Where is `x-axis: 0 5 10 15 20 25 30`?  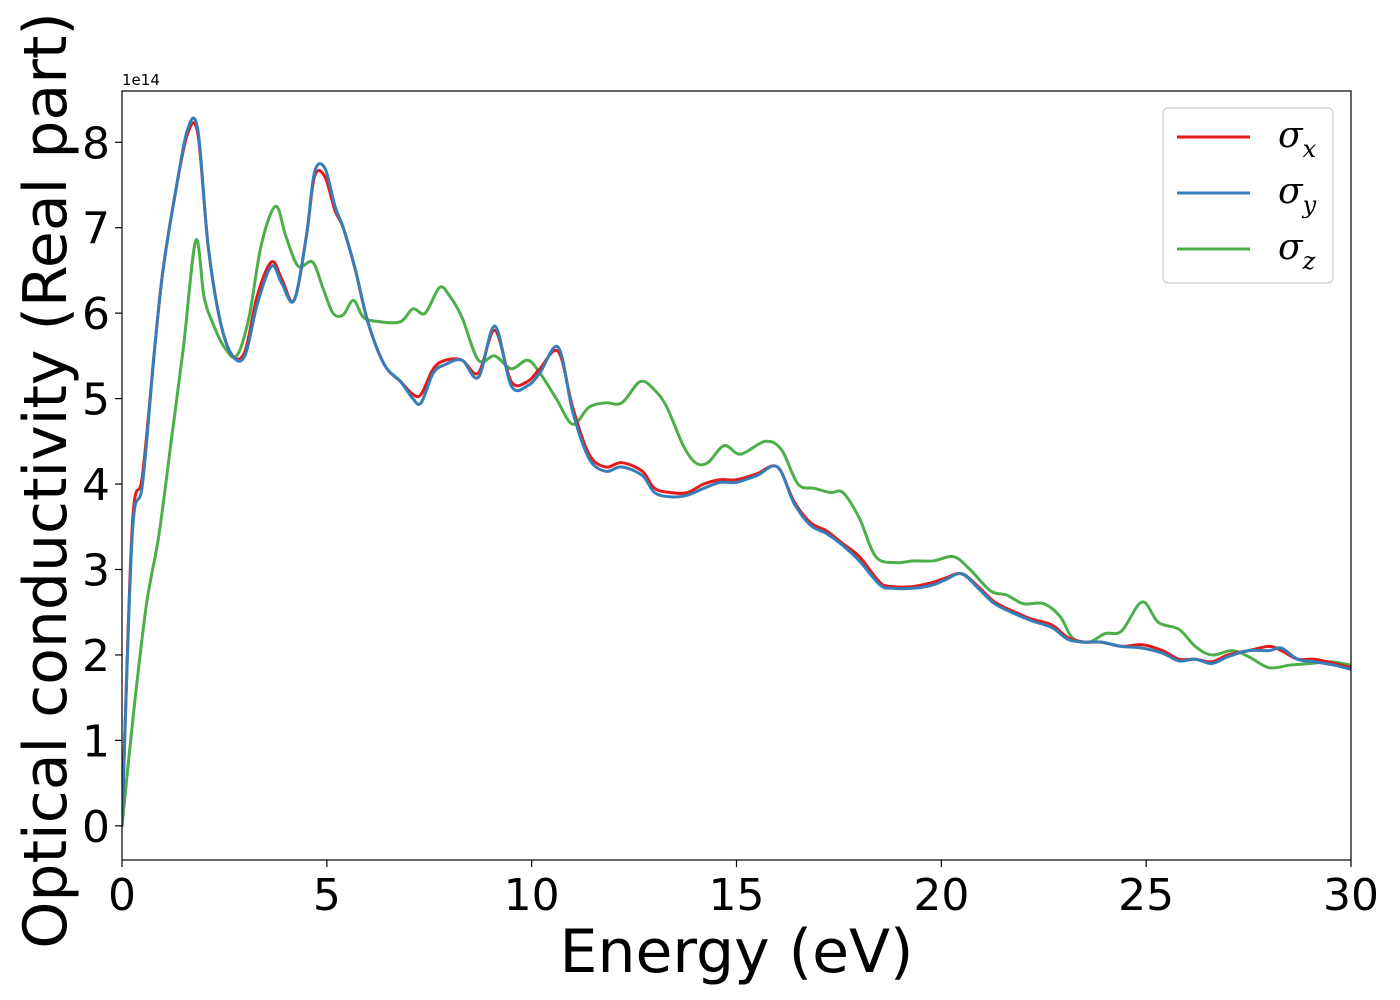
x-axis: 0 5 10 15 20 25 30 is located at coordinates (743, 890).